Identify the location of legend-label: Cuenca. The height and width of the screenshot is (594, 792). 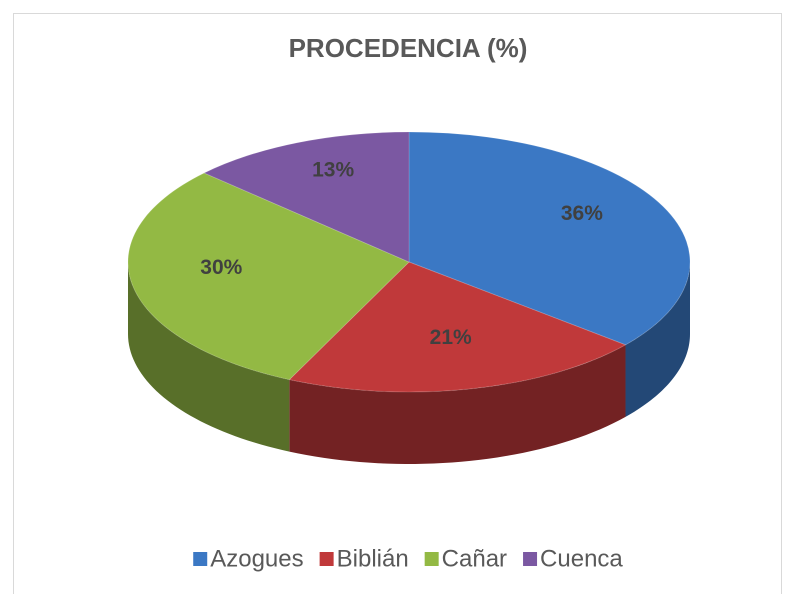
(581, 558).